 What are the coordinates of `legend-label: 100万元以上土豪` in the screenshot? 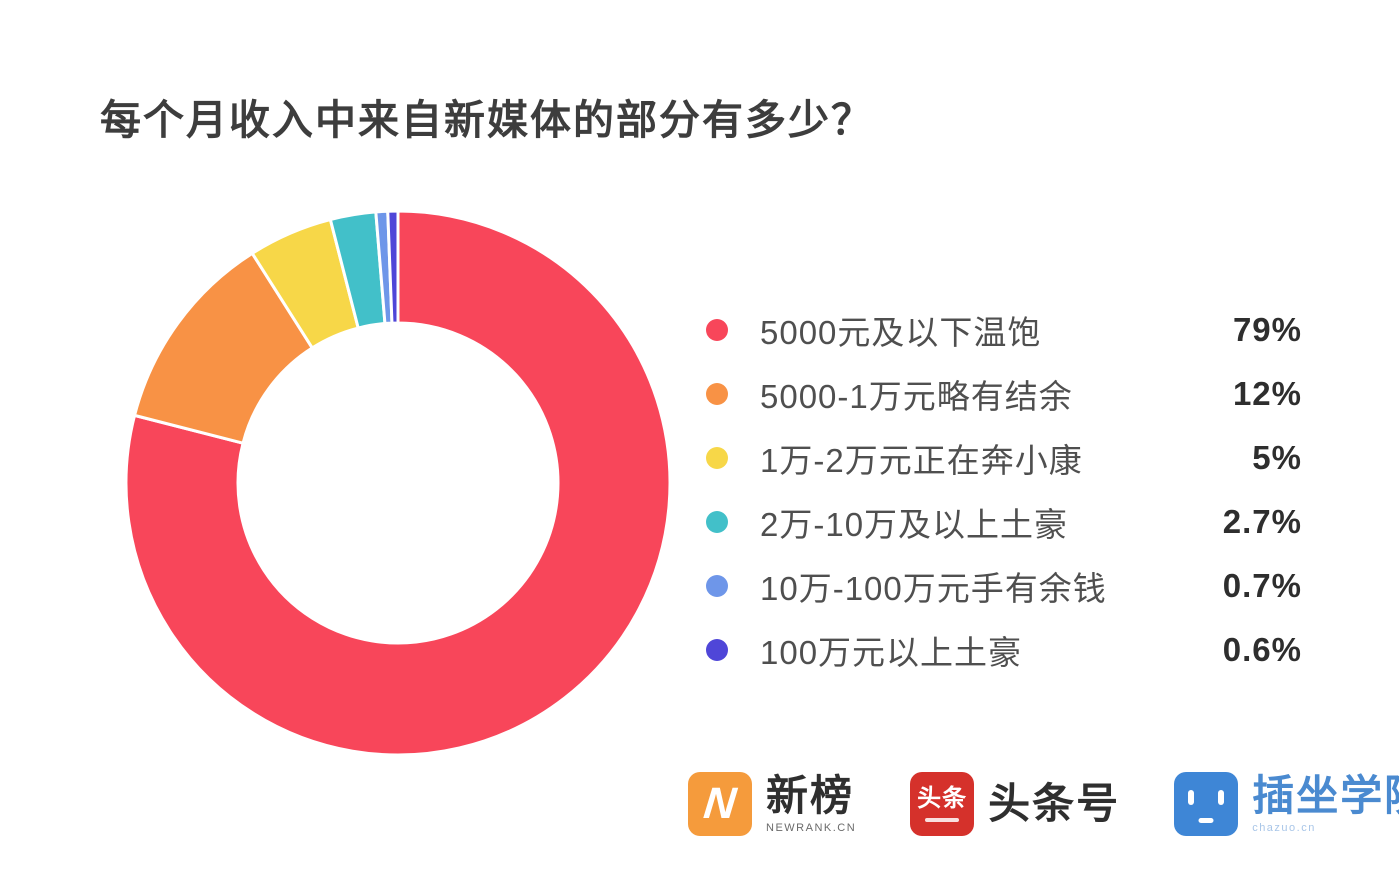 It's located at (891, 652).